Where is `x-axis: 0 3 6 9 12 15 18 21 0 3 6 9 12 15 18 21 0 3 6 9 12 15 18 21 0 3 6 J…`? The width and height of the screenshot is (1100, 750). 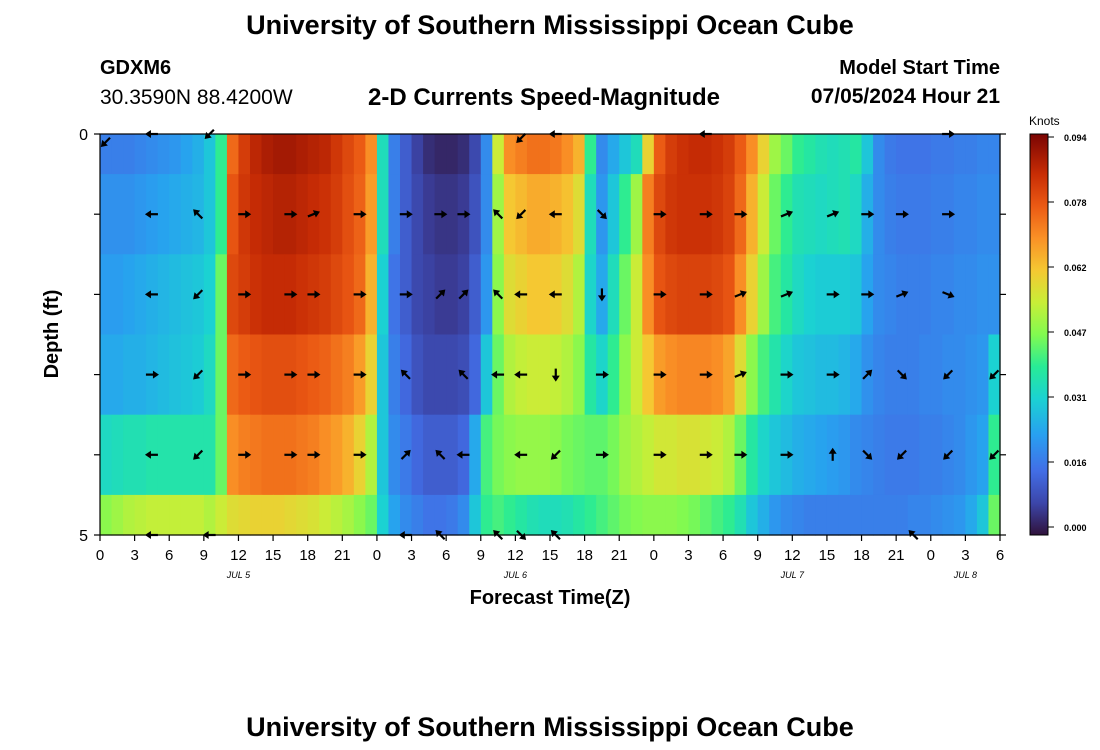
x-axis: 0 3 6 9 12 15 18 21 0 3 6 9 12 15 18 21 0 3 6 9 12 15 18 21 0 3 6 J… is located at coordinates (550, 557).